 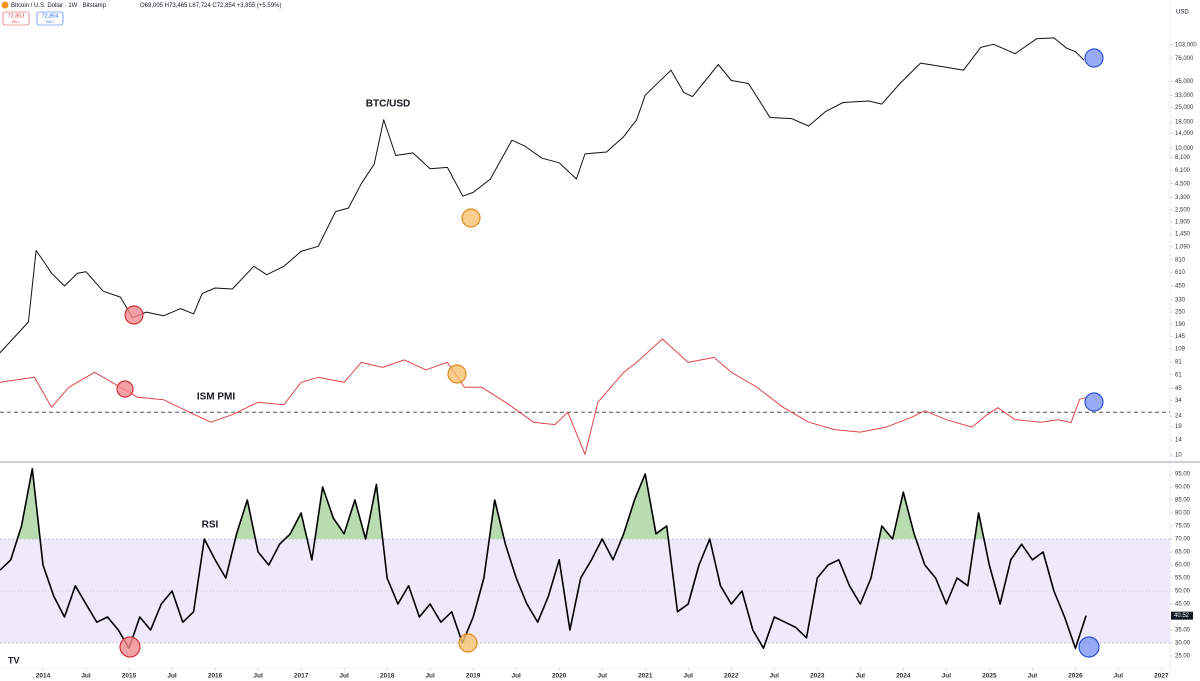 I want to click on y-tick-label: 85.00, so click(x=1183, y=501).